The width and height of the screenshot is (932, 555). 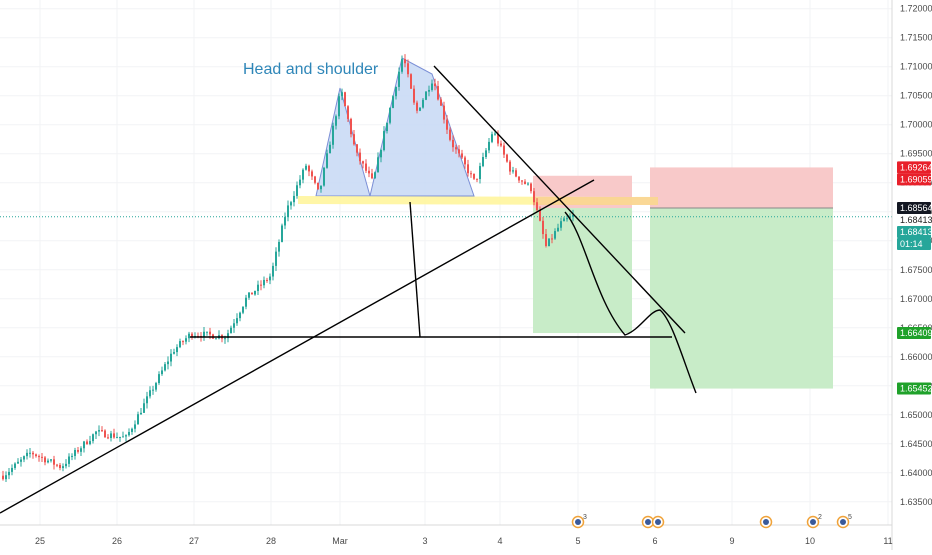 I want to click on x-tick-label: 25, so click(x=40, y=541).